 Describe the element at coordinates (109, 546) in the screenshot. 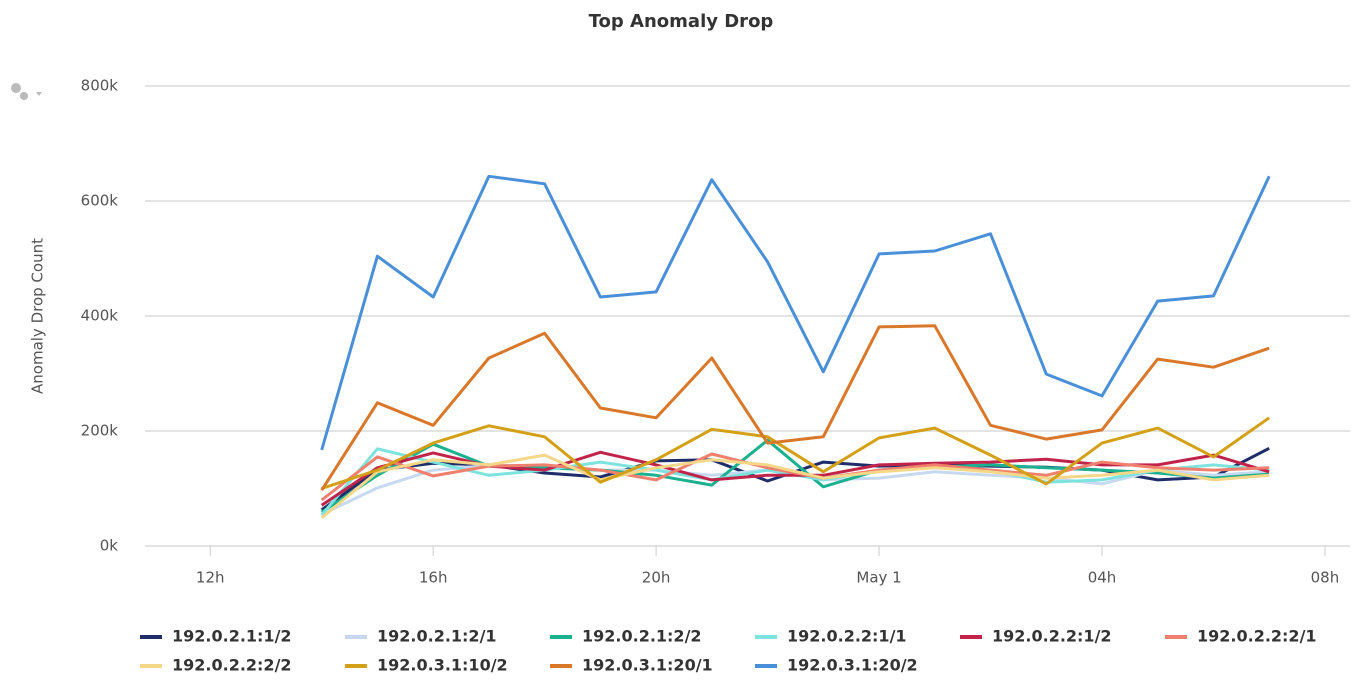

I see `y-tick-label: 0k` at that location.